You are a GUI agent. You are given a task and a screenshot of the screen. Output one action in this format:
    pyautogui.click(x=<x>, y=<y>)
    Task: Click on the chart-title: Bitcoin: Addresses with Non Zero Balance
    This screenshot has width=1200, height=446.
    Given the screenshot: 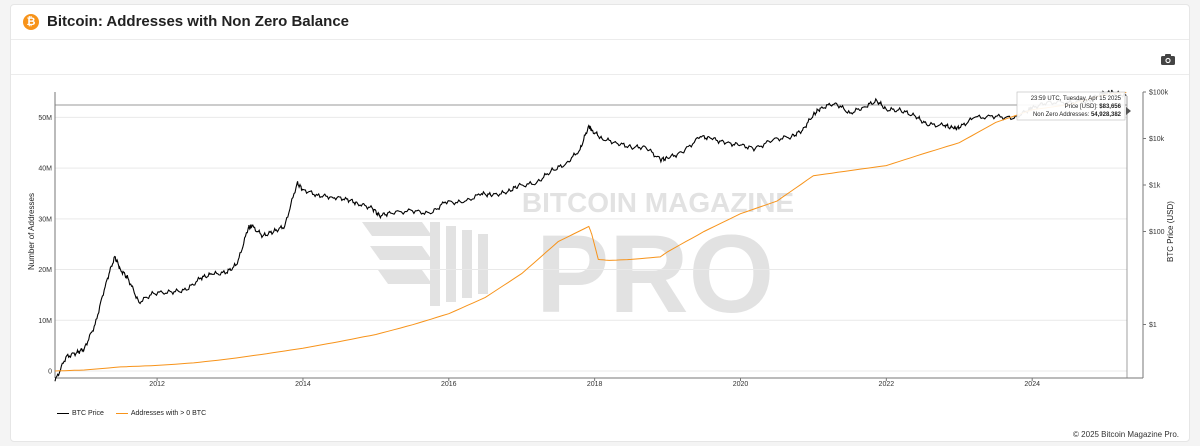 What is the action you would take?
    pyautogui.click(x=198, y=21)
    